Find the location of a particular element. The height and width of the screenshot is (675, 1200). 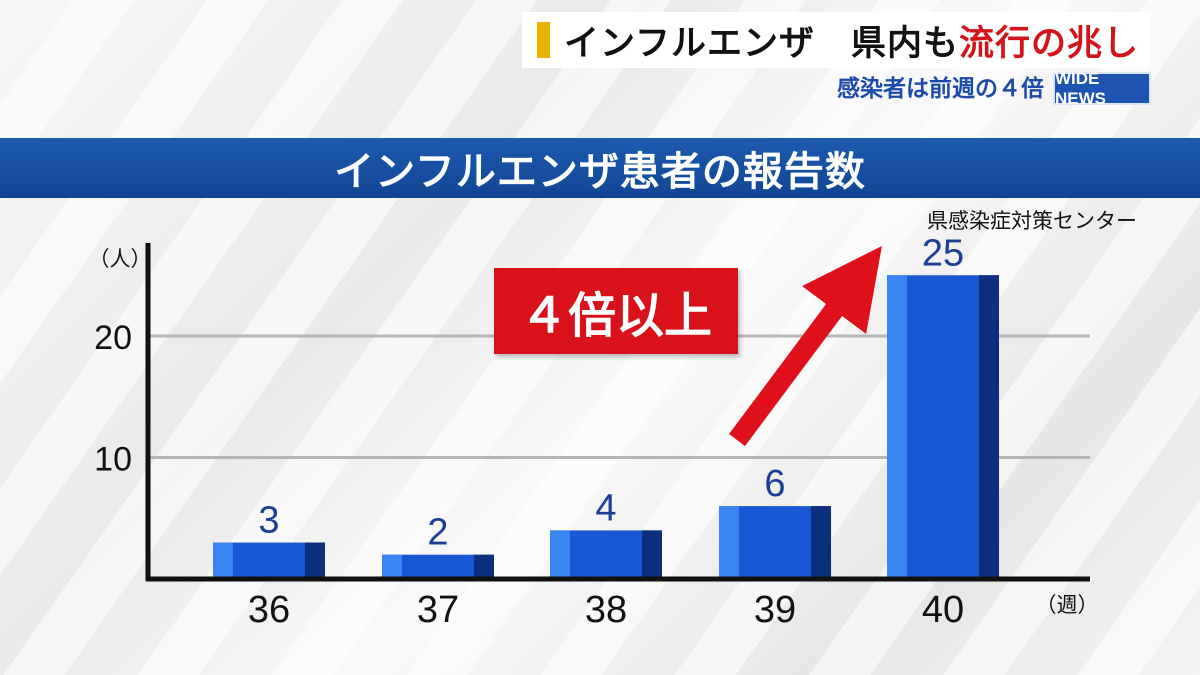

y-axis-label: （人） is located at coordinates (120, 259).